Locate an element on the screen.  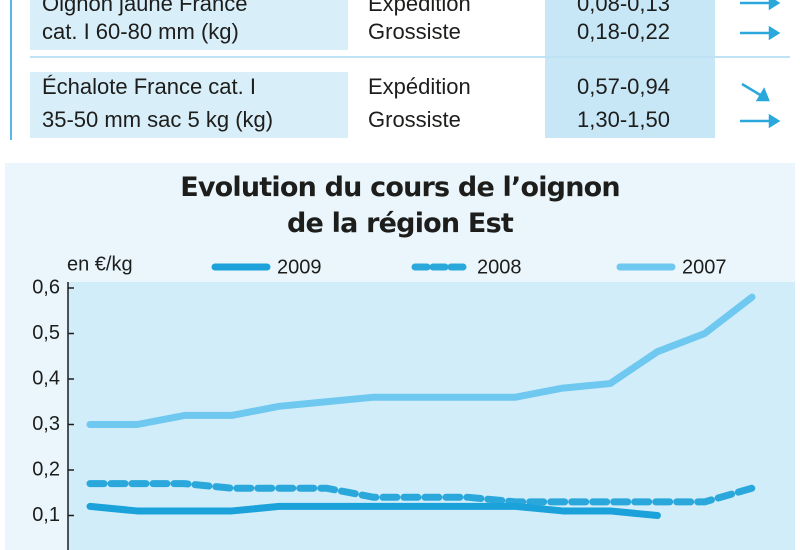
product: Oignon jaune France is located at coordinates (145, 8).